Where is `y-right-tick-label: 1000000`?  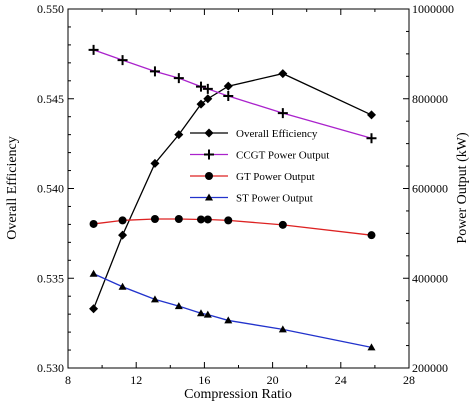 y-right-tick-label: 1000000 is located at coordinates (433, 9).